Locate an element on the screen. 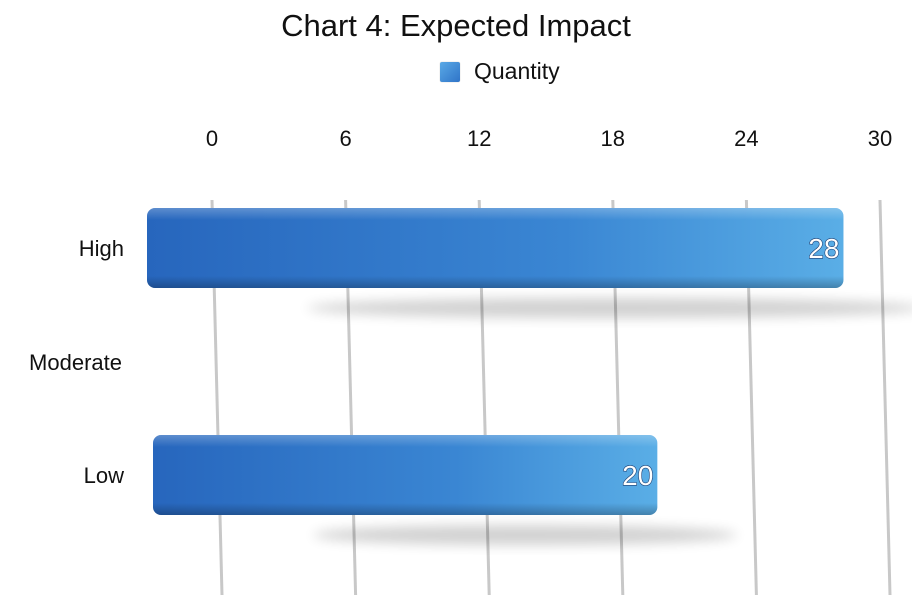  data-label-high: 28 is located at coordinates (823, 248).